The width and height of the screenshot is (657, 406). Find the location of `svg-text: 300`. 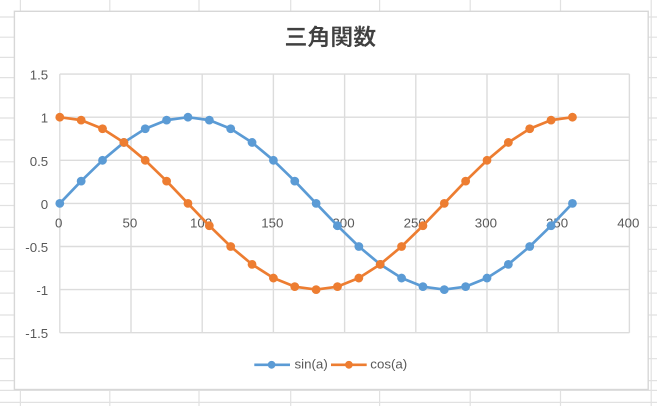

svg-text: 300 is located at coordinates (486, 223).